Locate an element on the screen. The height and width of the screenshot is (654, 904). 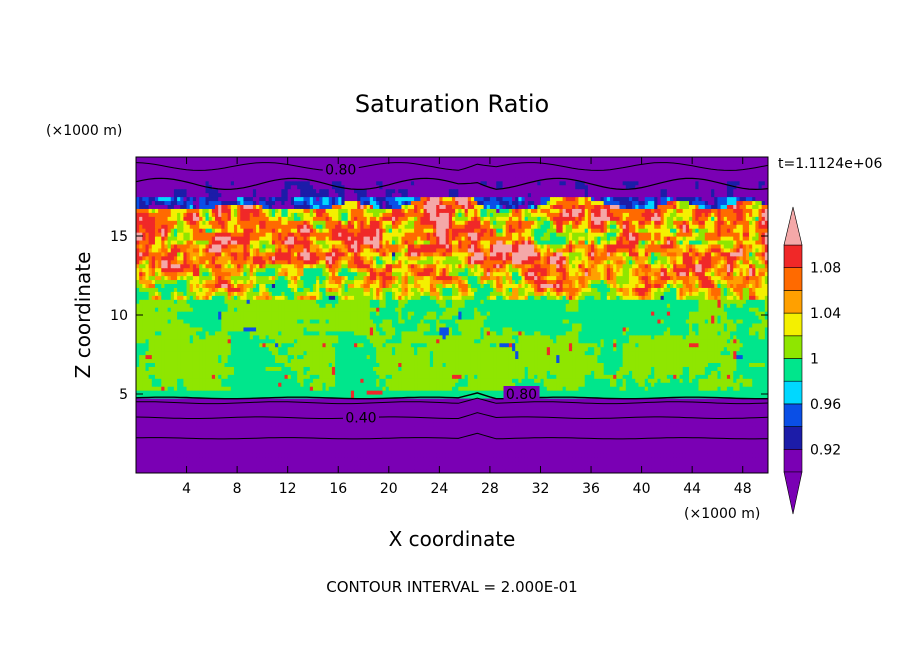
time-label: t=1.1124e+06 is located at coordinates (830, 164).